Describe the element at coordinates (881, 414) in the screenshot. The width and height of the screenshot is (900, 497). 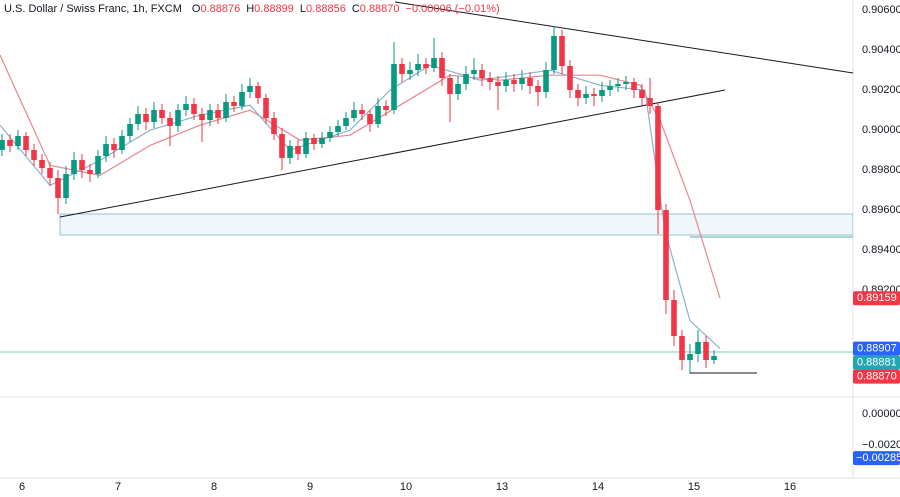
I see `osc-tick-label: 0.00000` at that location.